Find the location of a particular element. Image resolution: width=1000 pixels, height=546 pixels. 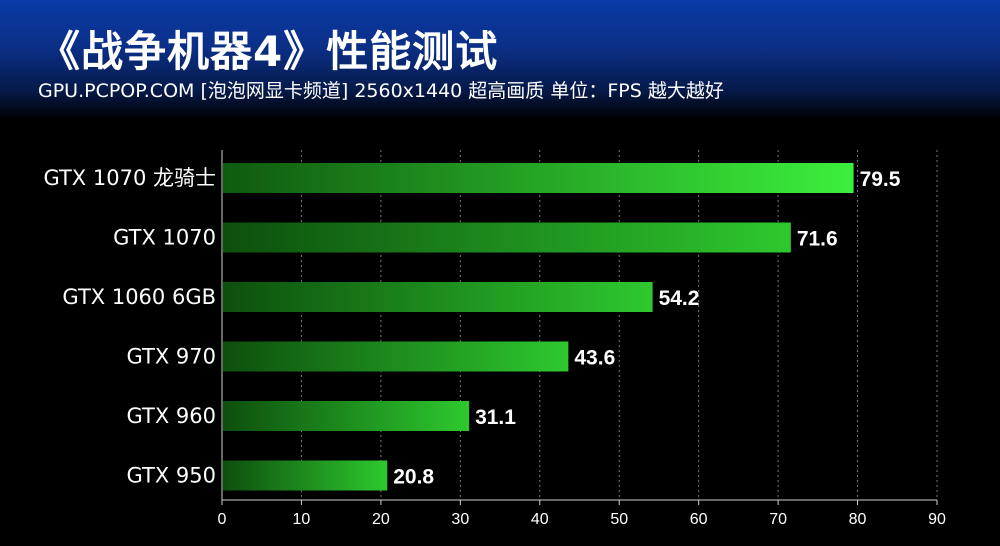

category-label: GTX 1070 龙骑士 is located at coordinates (129, 178).